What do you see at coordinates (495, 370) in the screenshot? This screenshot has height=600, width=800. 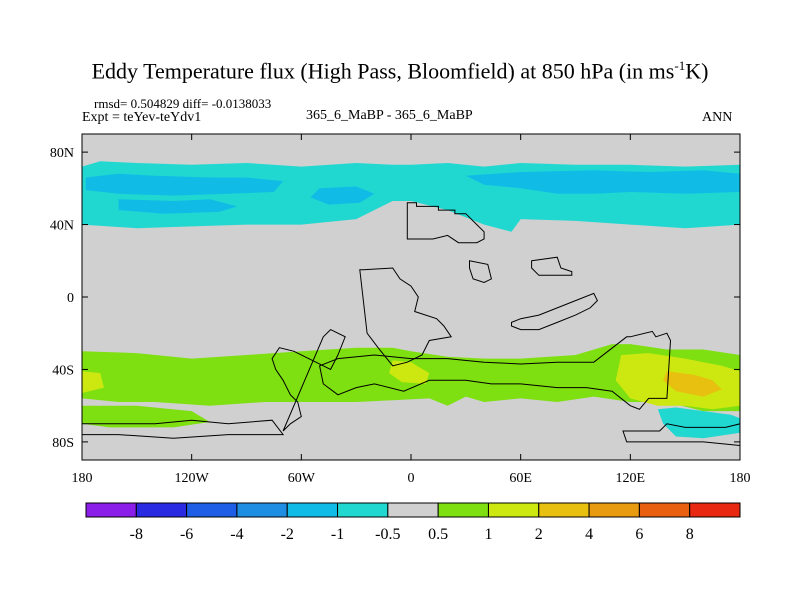 I see `coastline-continent-south` at bounding box center [495, 370].